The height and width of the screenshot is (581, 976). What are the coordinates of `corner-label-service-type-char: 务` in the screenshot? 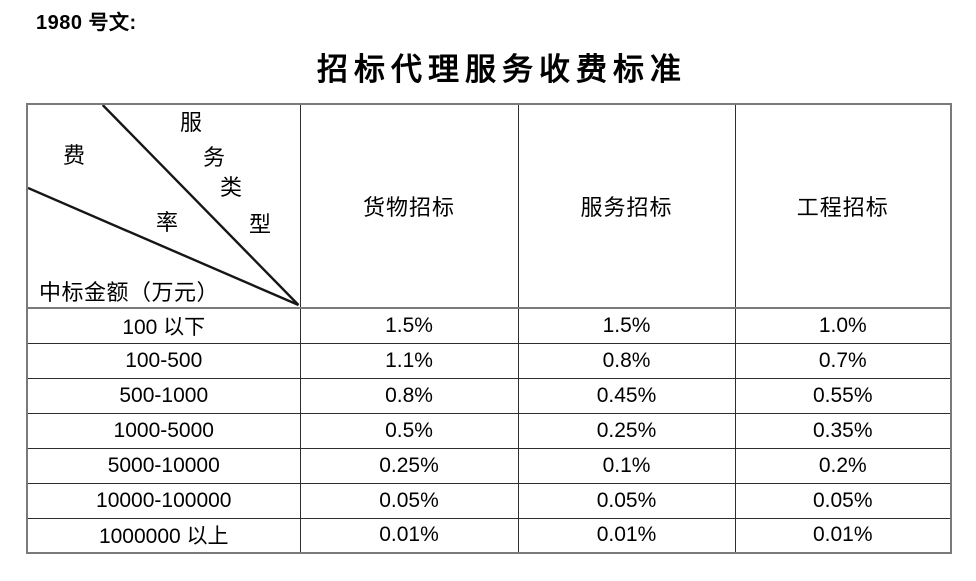 It's located at (213, 157).